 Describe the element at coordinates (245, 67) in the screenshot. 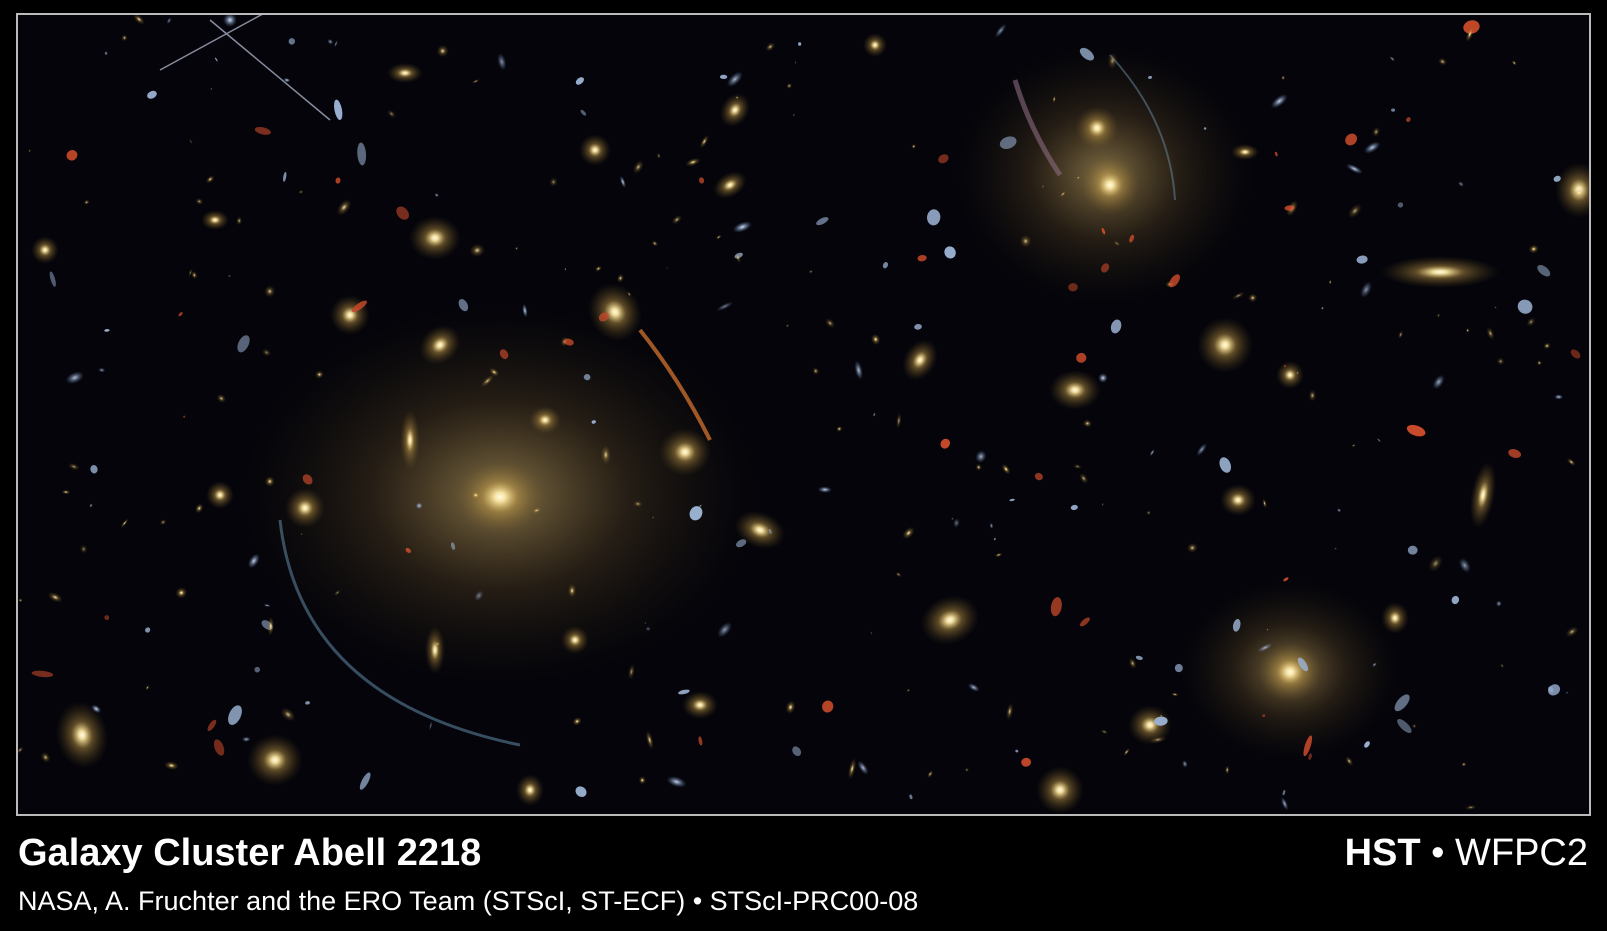

I see `star-spike` at that location.